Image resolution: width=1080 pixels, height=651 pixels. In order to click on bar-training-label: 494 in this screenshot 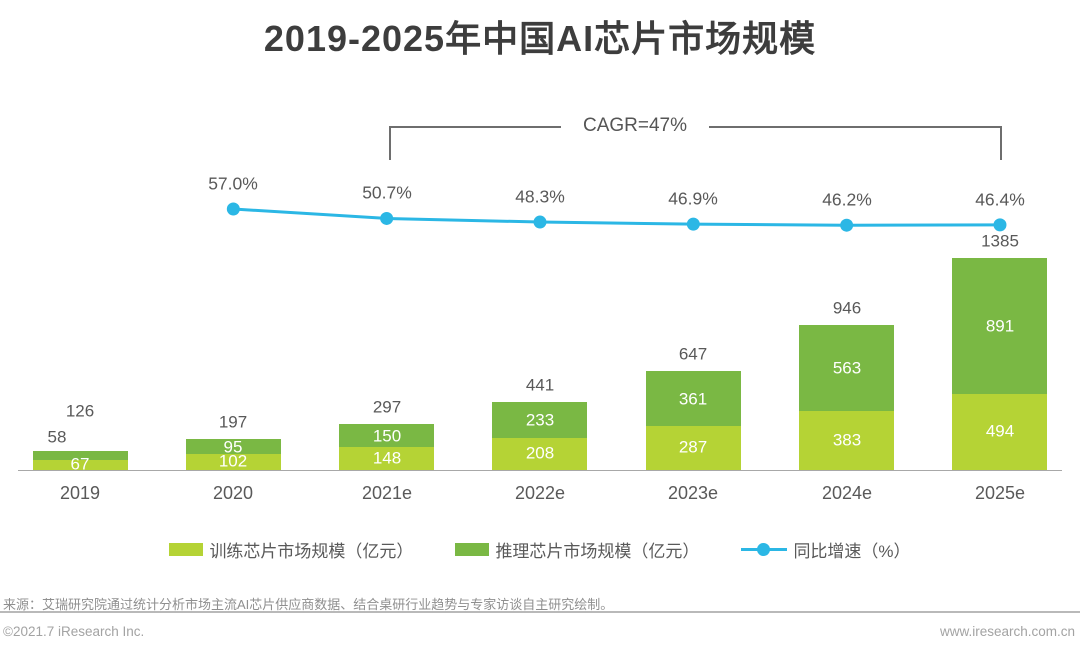, I will do `click(1000, 431)`.